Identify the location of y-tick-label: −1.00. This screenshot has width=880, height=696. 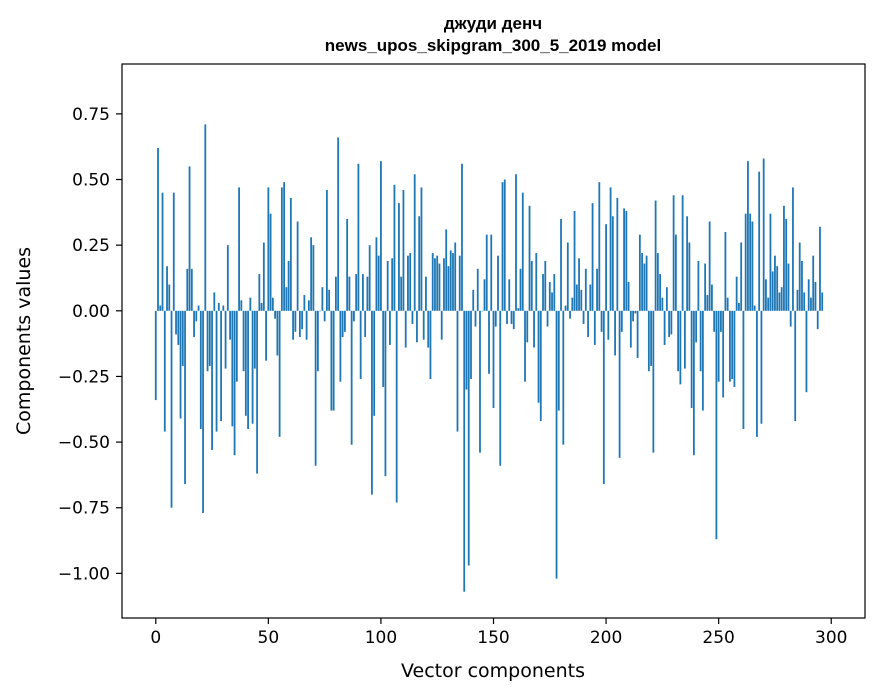
(84, 574).